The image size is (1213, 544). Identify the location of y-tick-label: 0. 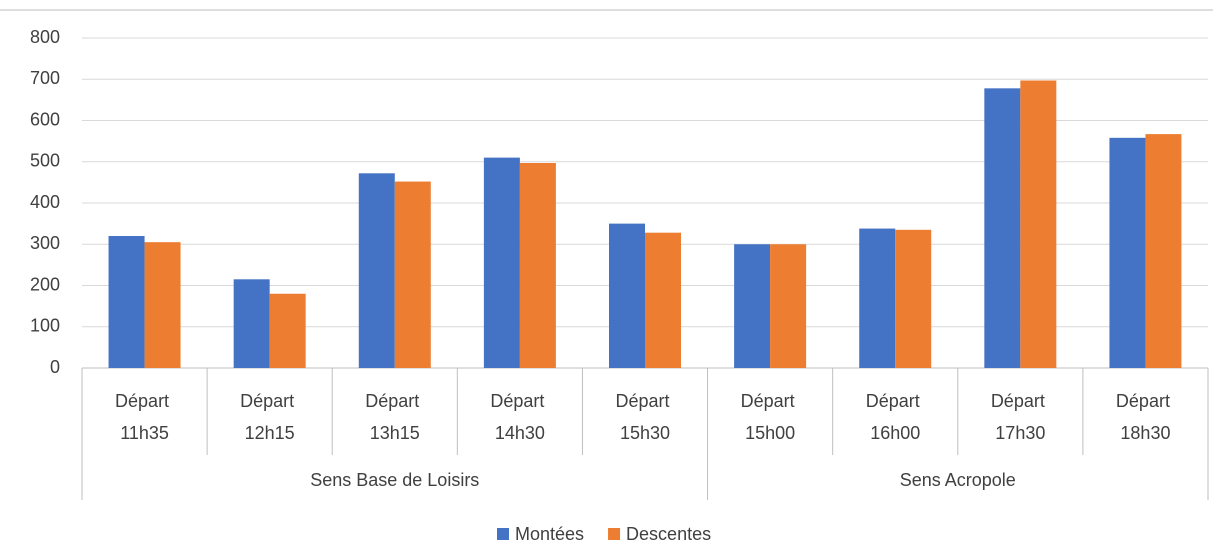
(55, 367).